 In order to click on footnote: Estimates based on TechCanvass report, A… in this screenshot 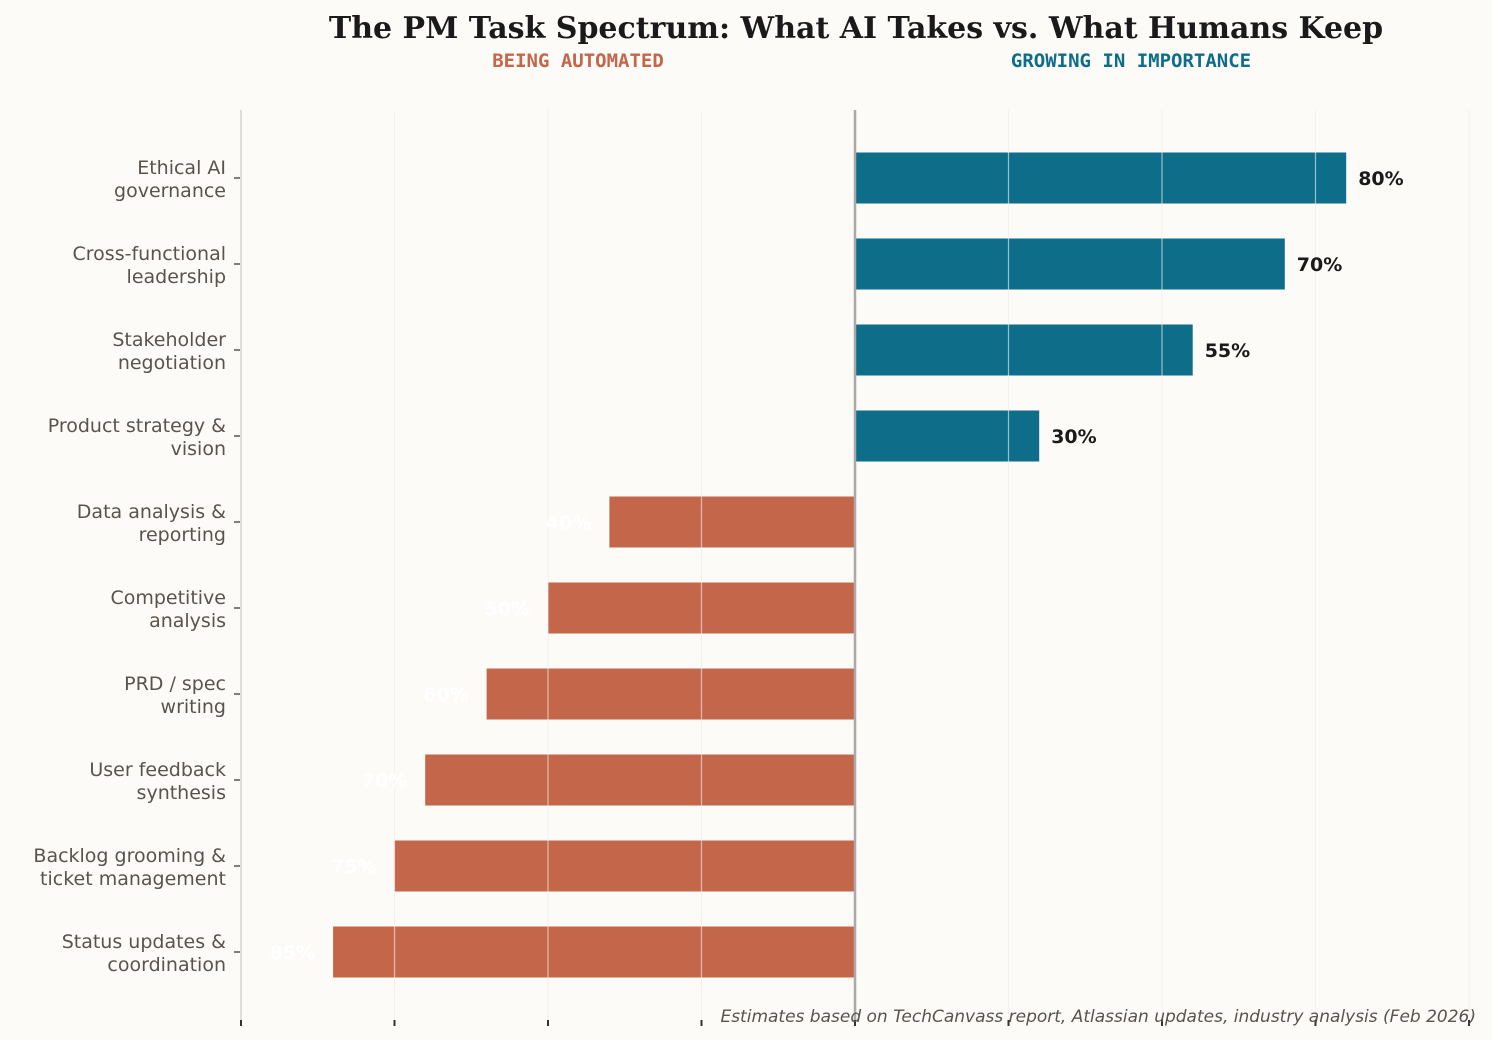, I will do `click(1098, 1017)`.